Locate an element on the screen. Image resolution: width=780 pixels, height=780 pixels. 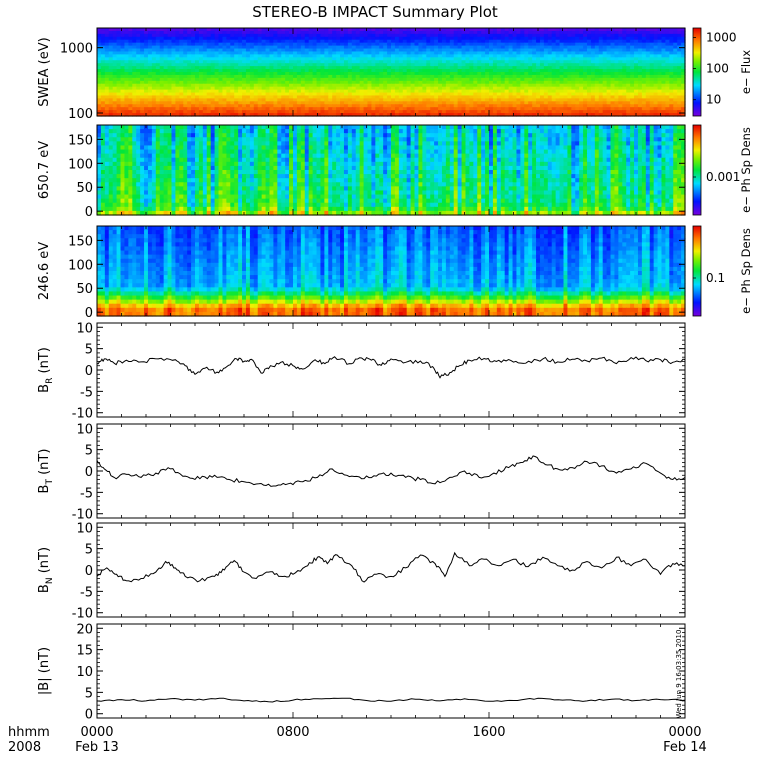
x-tick-label: 1600 is located at coordinates (488, 732).